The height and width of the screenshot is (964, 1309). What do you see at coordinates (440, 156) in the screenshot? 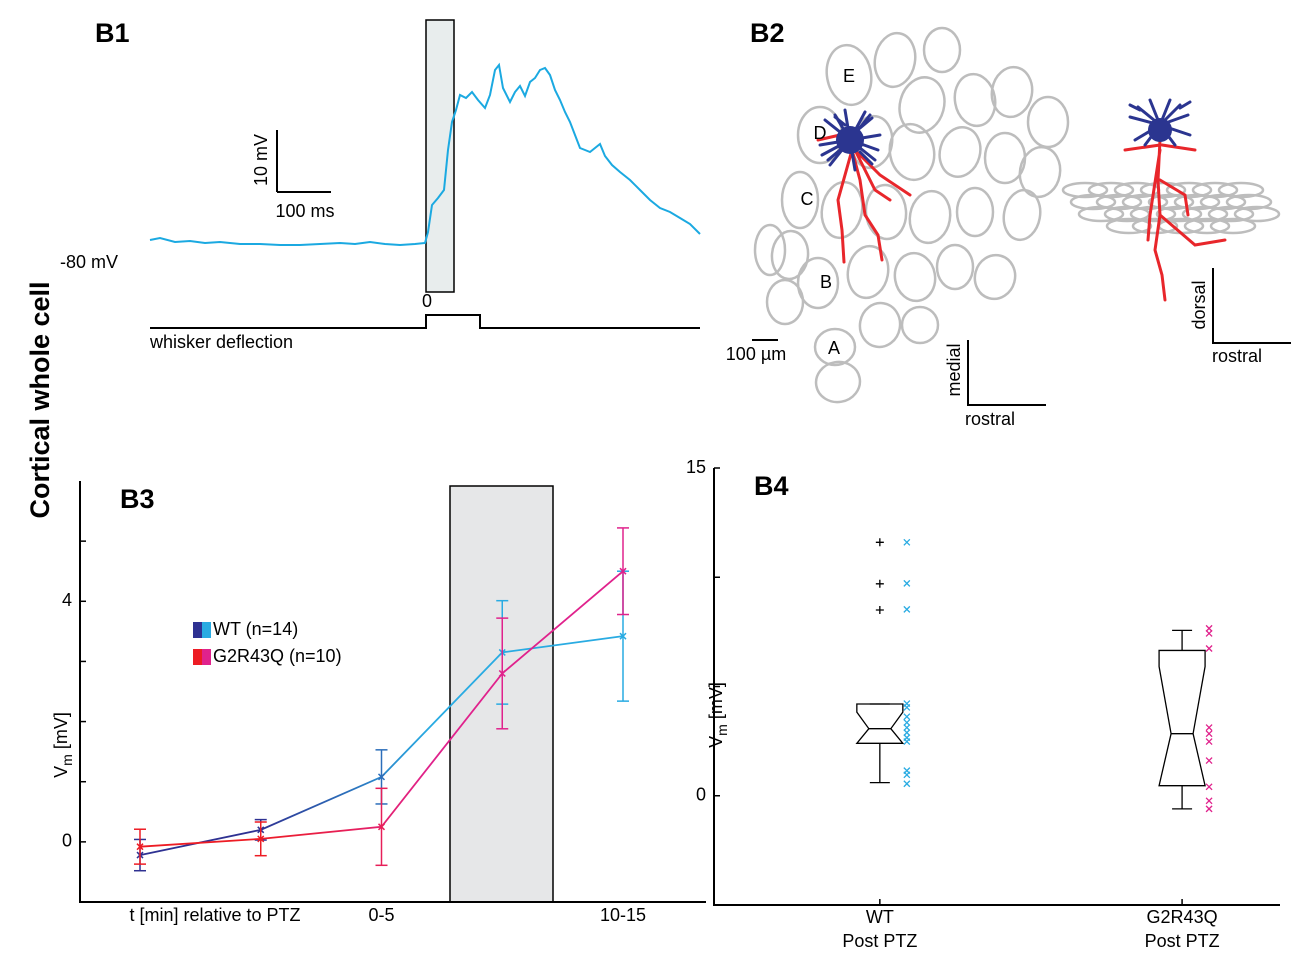
I see `stim-window` at bounding box center [440, 156].